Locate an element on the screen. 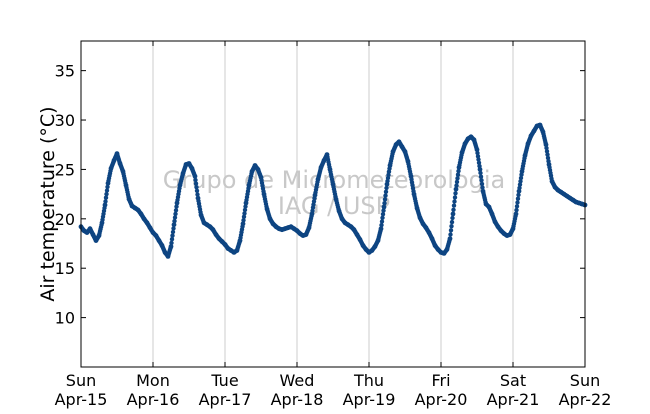 The image size is (650, 414). x-tick-date: Apr-22 is located at coordinates (585, 399).